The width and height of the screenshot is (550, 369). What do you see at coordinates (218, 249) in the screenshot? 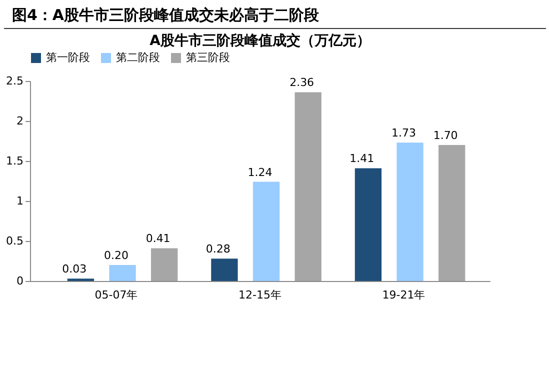
I see `data-label: 0.28` at bounding box center [218, 249].